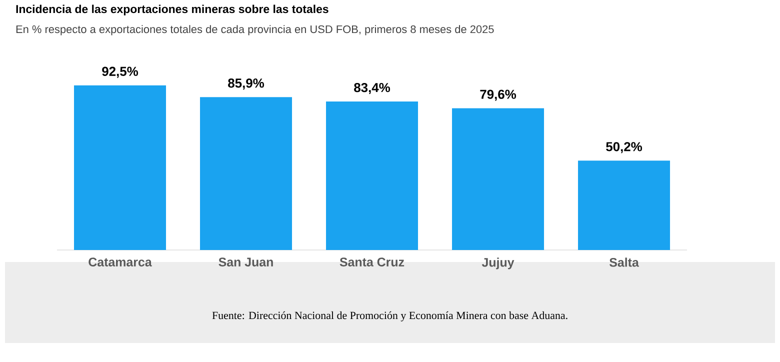 Image resolution: width=780 pixels, height=362 pixels. Describe the element at coordinates (624, 262) in the screenshot. I see `x-tick-label: Salta` at that location.